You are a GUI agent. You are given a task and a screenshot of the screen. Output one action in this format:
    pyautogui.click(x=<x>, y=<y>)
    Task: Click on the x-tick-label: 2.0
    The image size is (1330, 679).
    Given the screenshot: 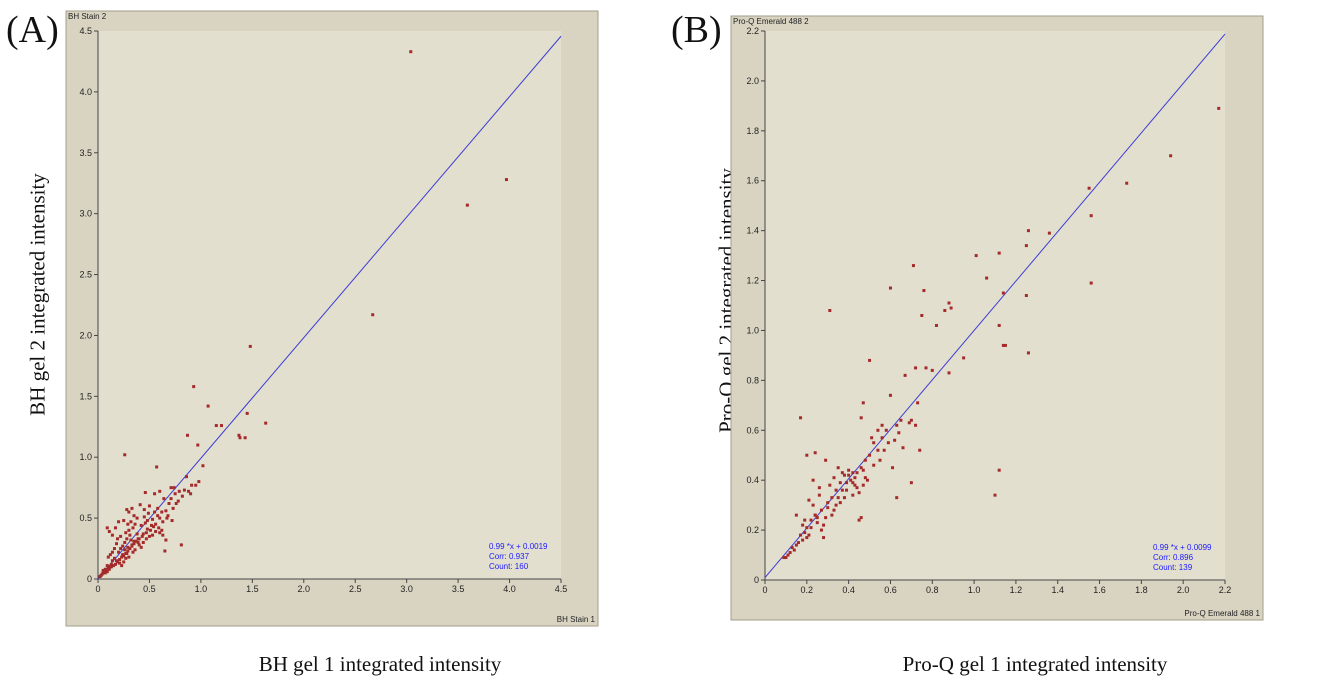 What is the action you would take?
    pyautogui.click(x=304, y=589)
    